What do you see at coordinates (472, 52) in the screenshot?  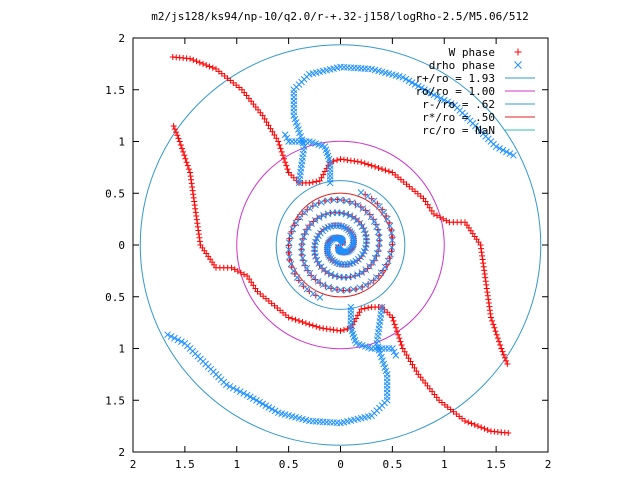 I see `legend-label: W phase` at bounding box center [472, 52].